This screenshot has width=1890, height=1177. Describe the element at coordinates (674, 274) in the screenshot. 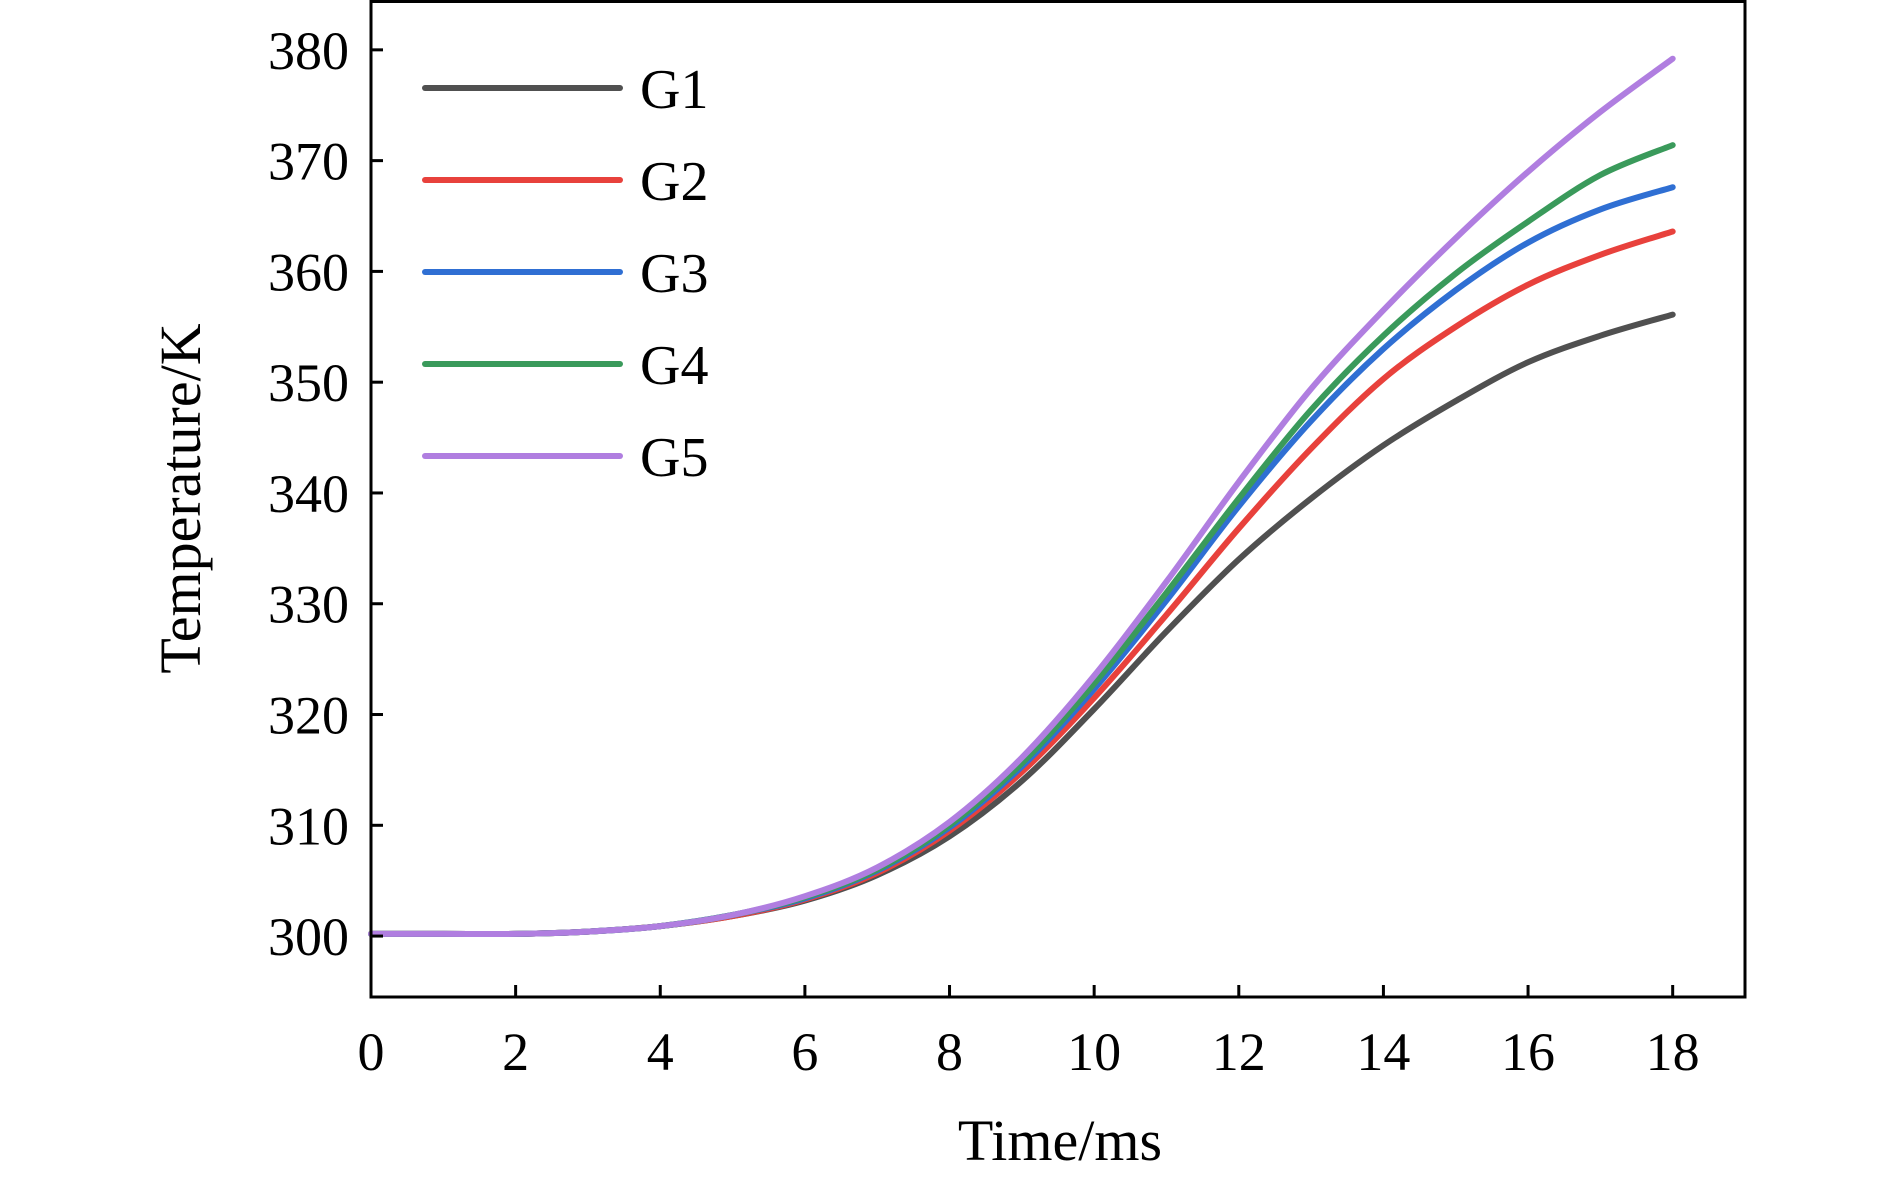

I see `legend-label: G3` at that location.